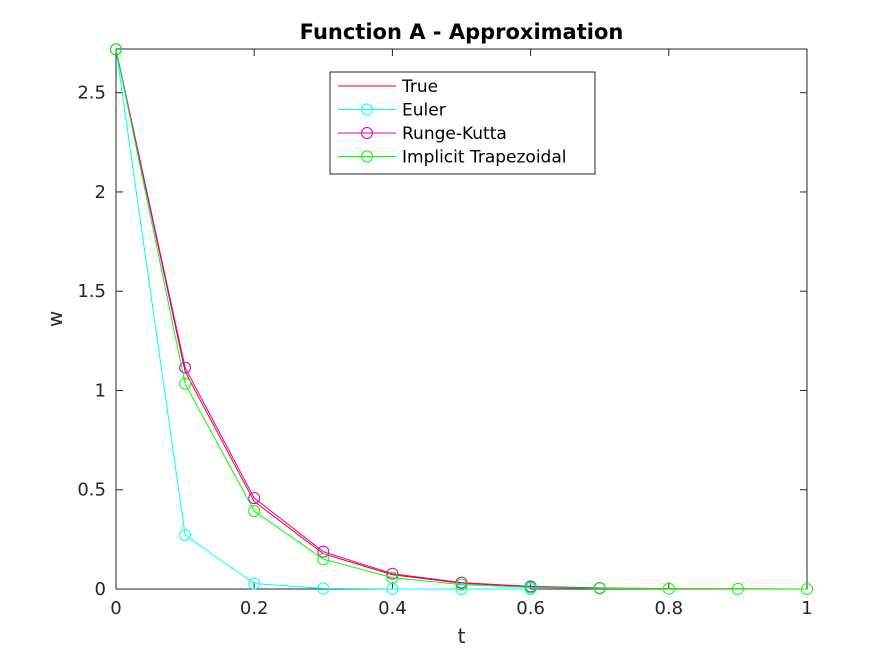 The width and height of the screenshot is (891, 659). Describe the element at coordinates (462, 123) in the screenshot. I see `legend: True Euler Runge-Kutta Implicit Trapezoidal` at that location.